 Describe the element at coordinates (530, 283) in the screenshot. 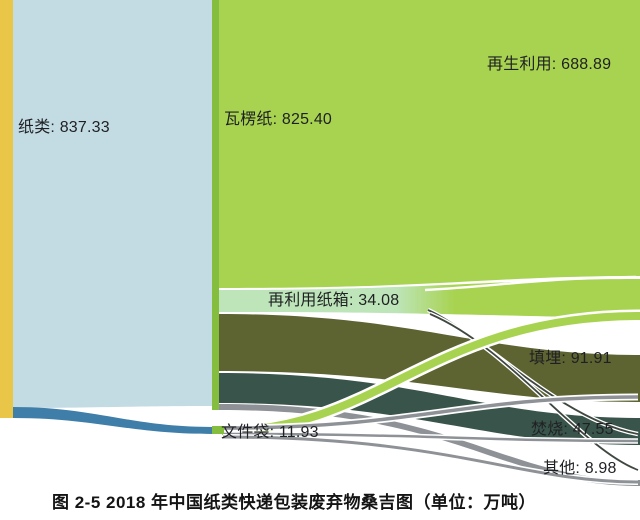

I see `flow-separator-streak` at that location.